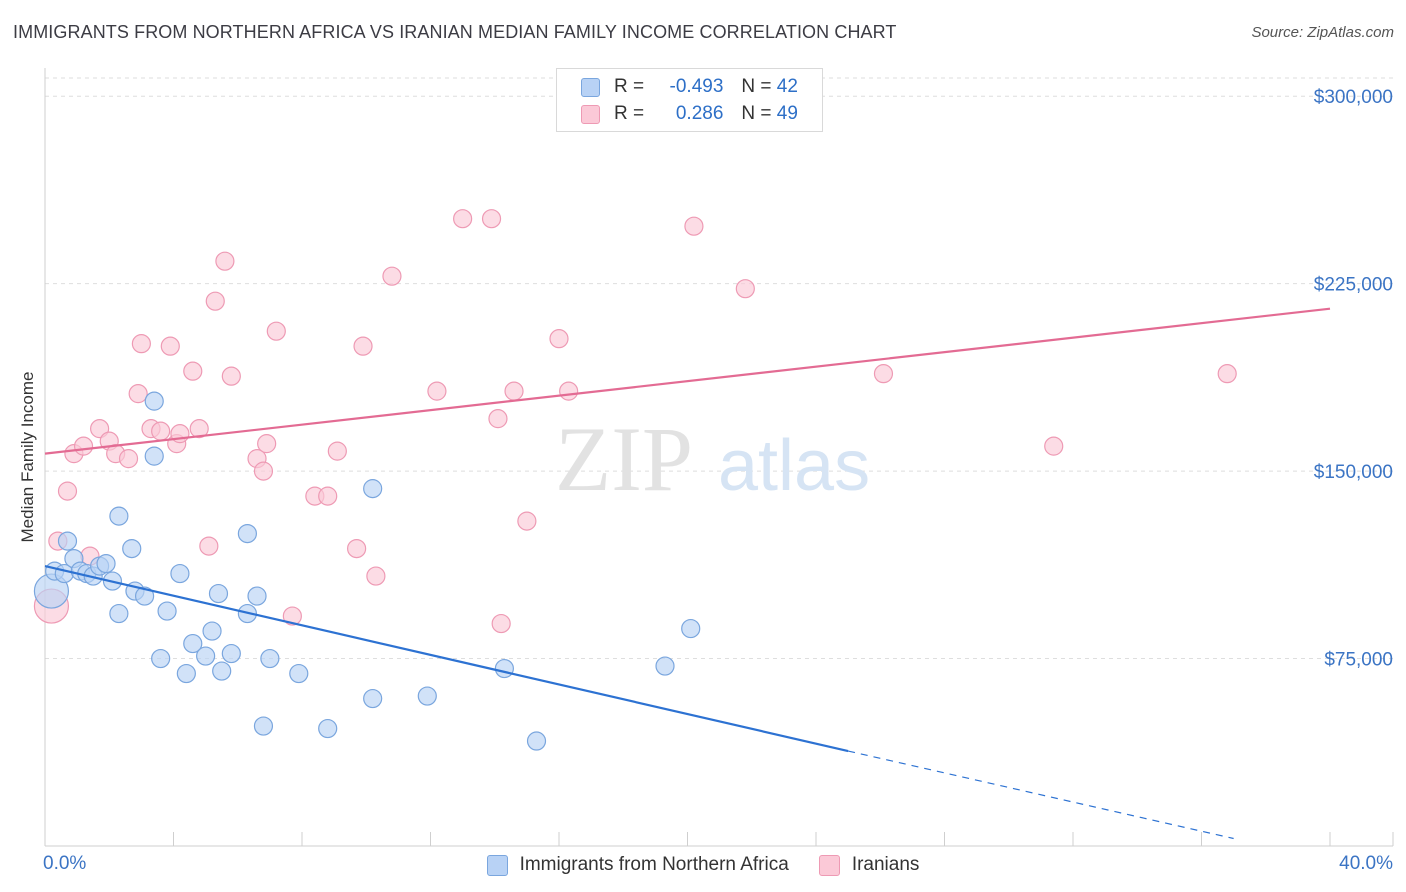 This screenshot has width=1406, height=892. Describe the element at coordinates (689, 100) in the screenshot. I see `correlation-legend: R = -0.493 N = 42 R = 0.286 N = 49` at that location.